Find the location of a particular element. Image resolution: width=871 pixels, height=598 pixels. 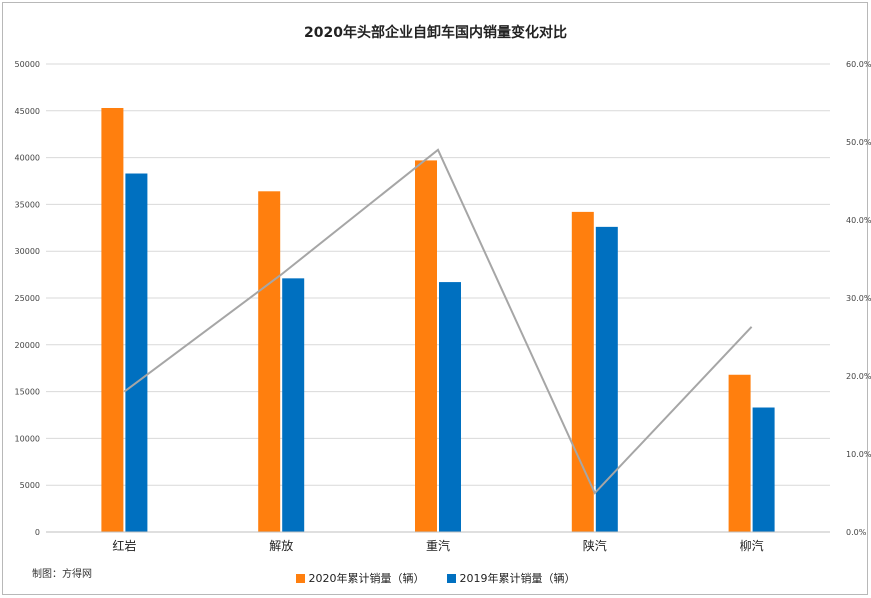

y2-tick-label: 30.0% is located at coordinates (858, 298).